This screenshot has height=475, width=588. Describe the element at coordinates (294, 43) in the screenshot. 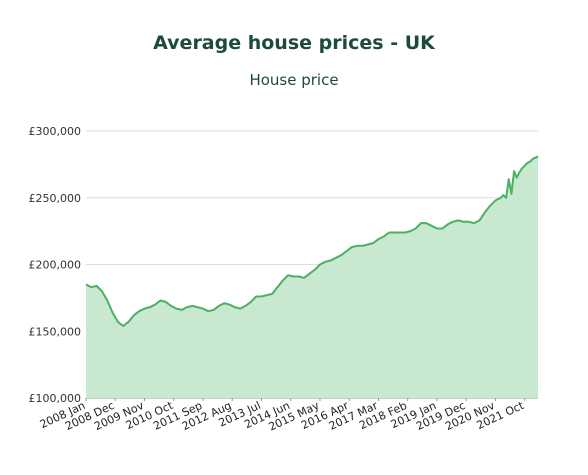

I see `chart-title: Average house prices - UK` at that location.